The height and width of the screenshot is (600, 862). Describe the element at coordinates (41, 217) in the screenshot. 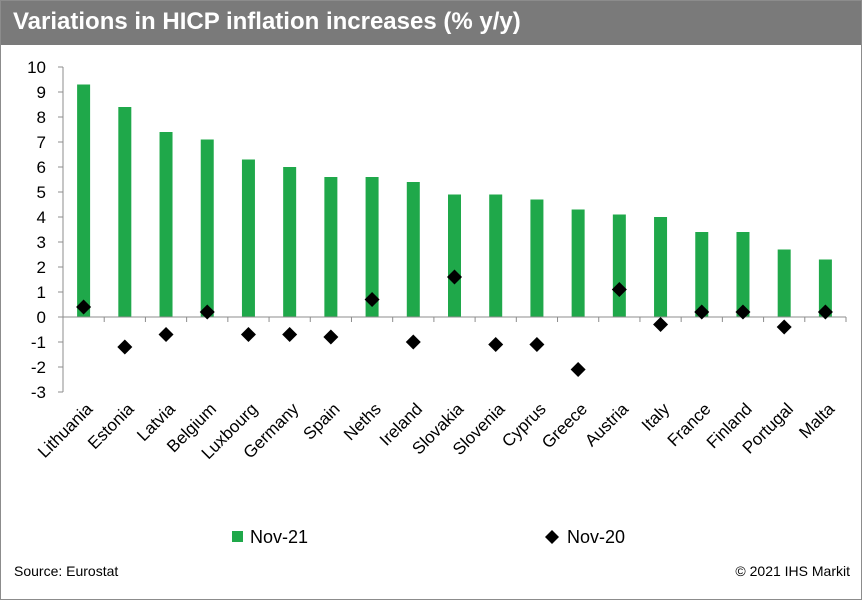

I see `y-tick-label: 4` at that location.